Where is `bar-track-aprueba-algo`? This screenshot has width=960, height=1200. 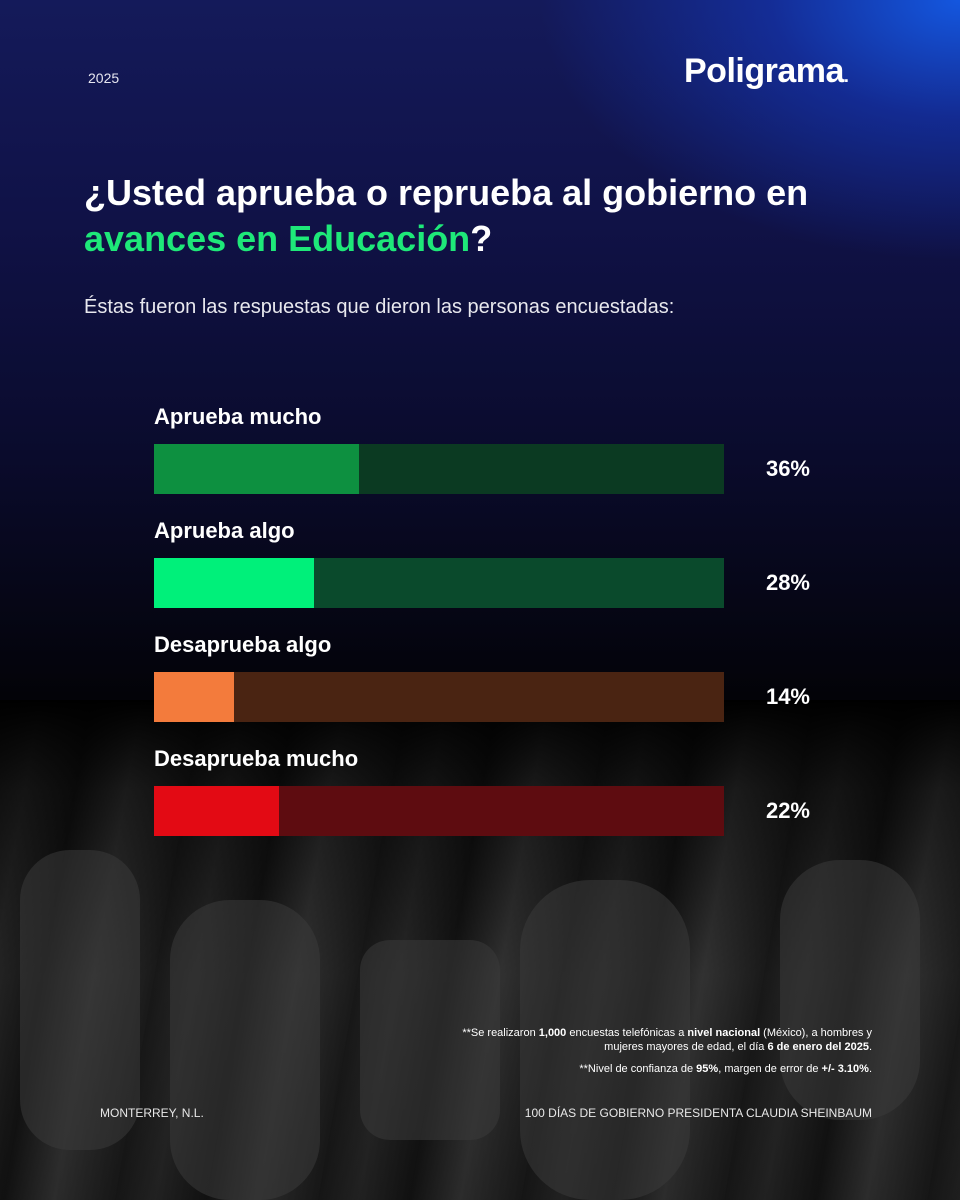
bar-track-aprueba-algo is located at coordinates (439, 583).